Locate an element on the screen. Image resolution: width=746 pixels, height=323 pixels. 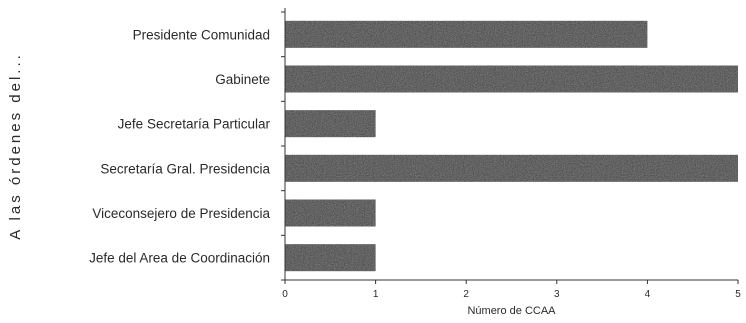
category-label-6: Jefe del Area de Coordinación is located at coordinates (179, 258).